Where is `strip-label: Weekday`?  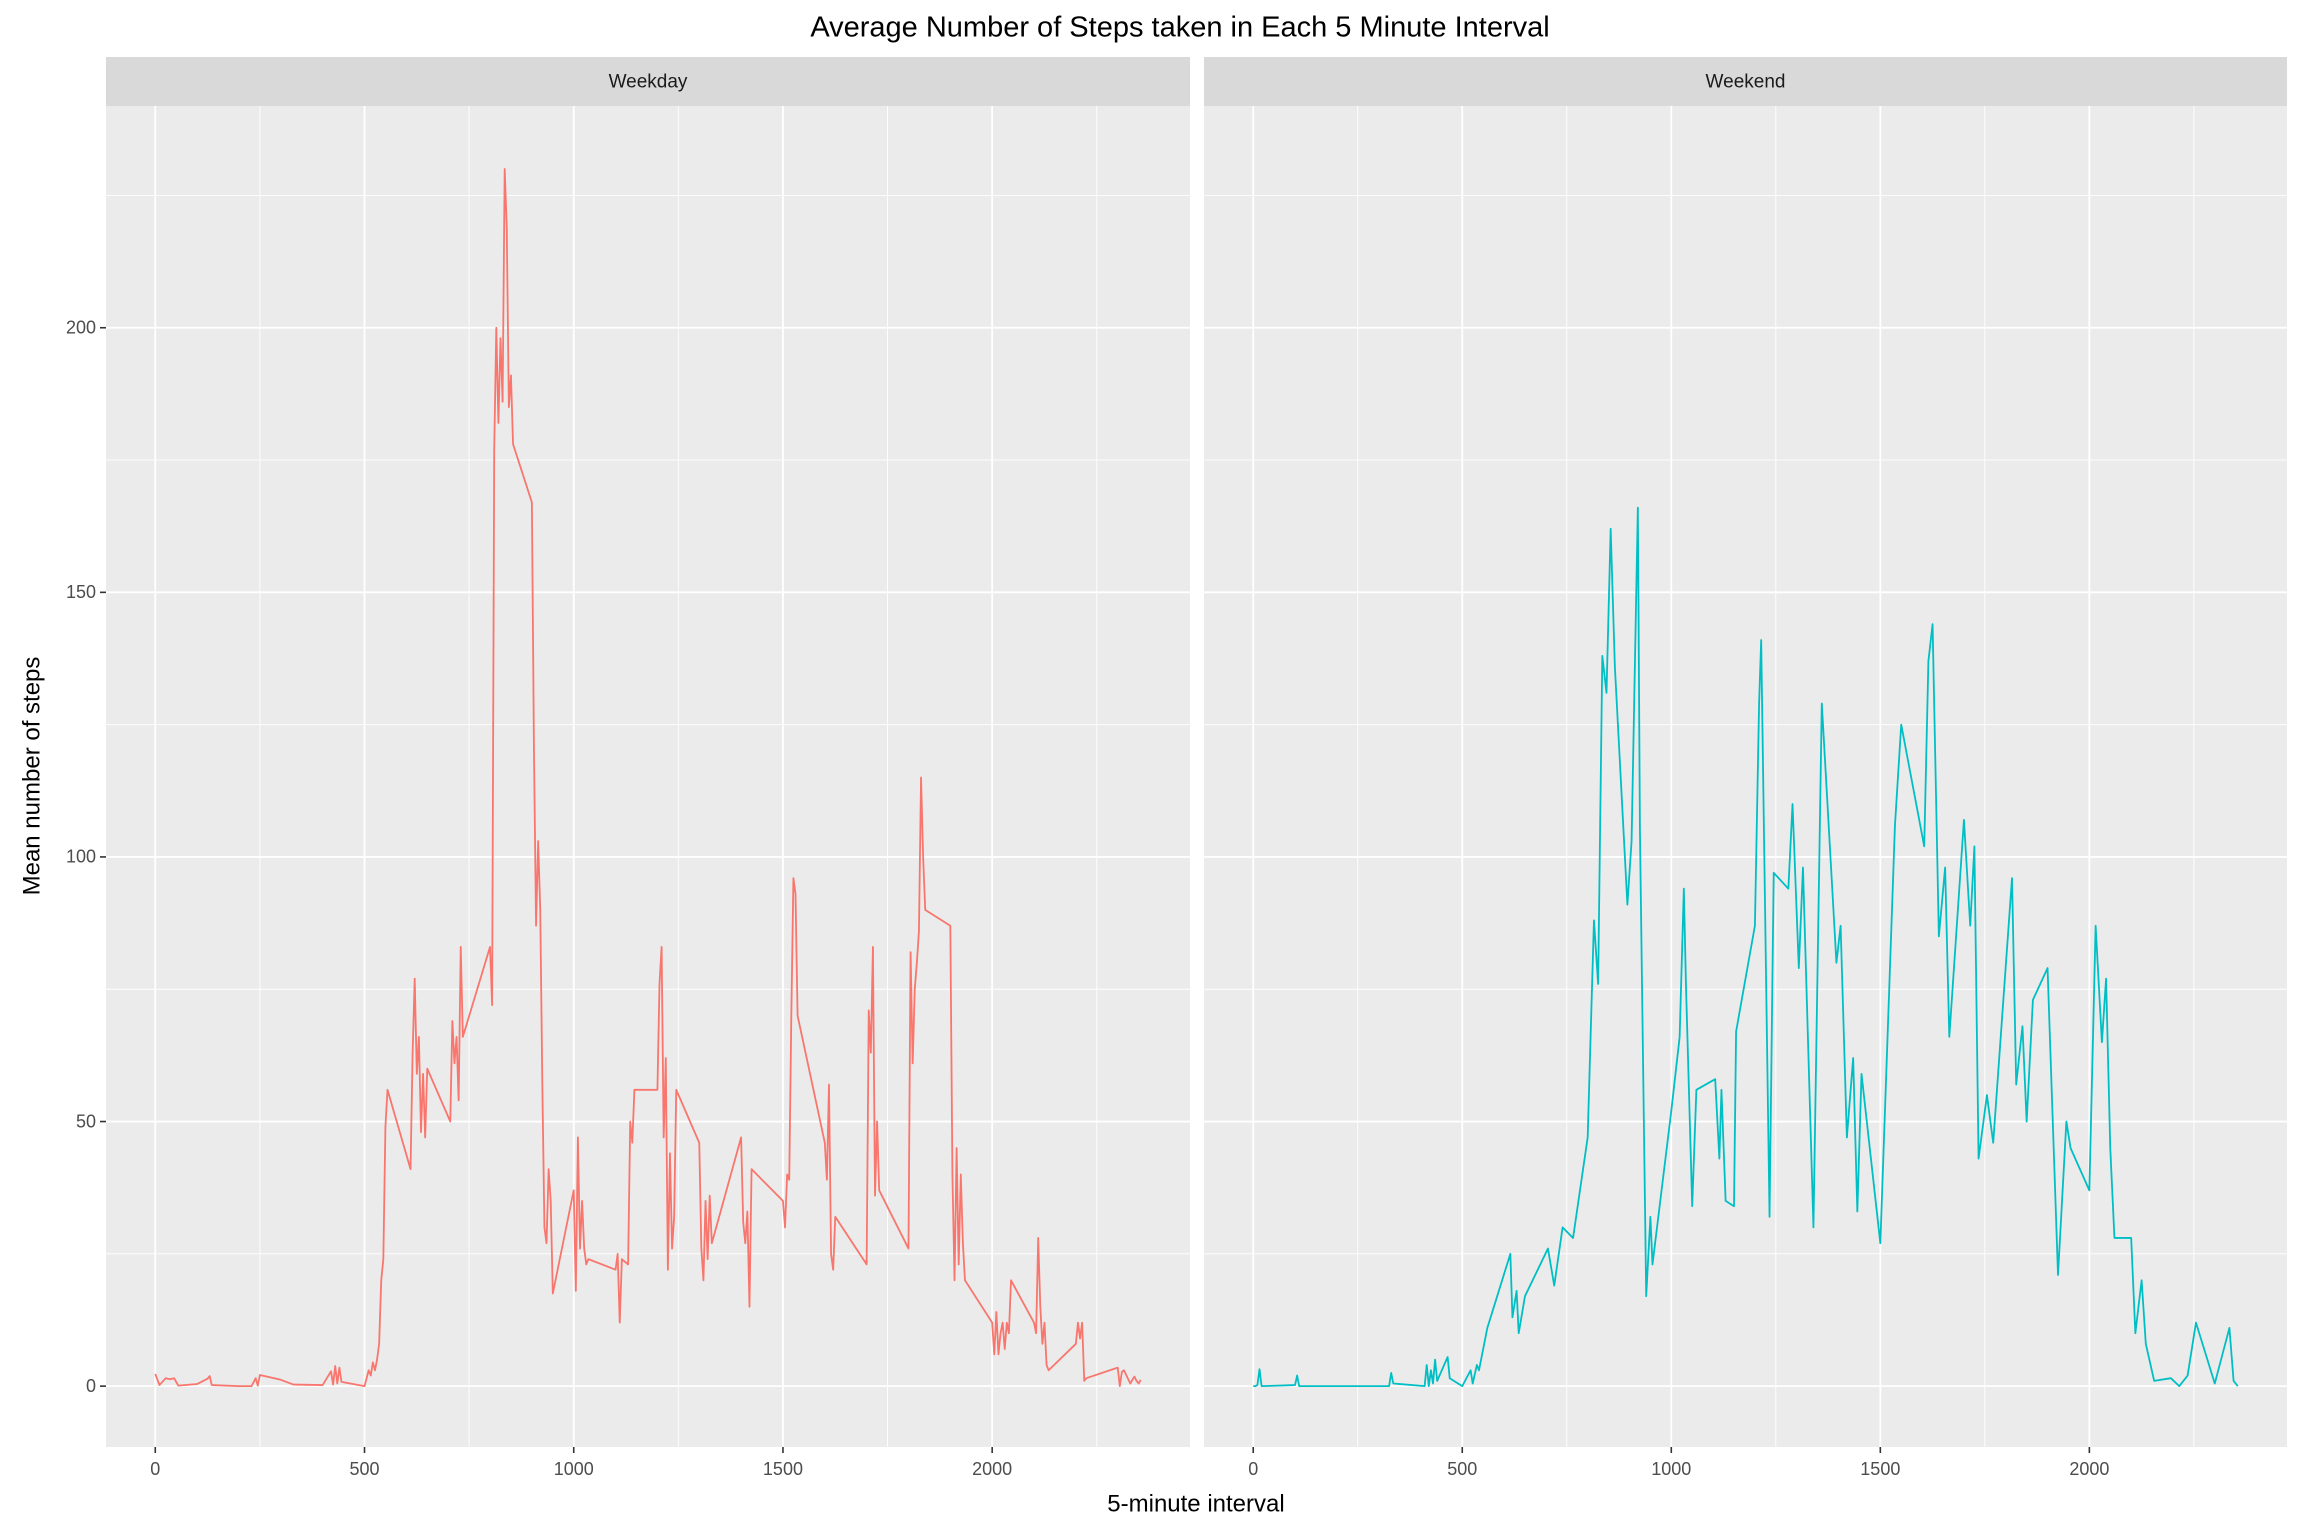 strip-label: Weekday is located at coordinates (648, 82).